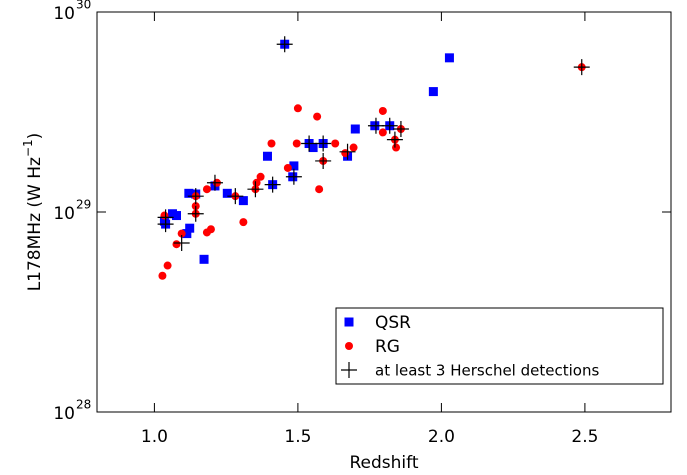  Describe the element at coordinates (297, 437) in the screenshot. I see `x-tick-label: 1.5` at that location.